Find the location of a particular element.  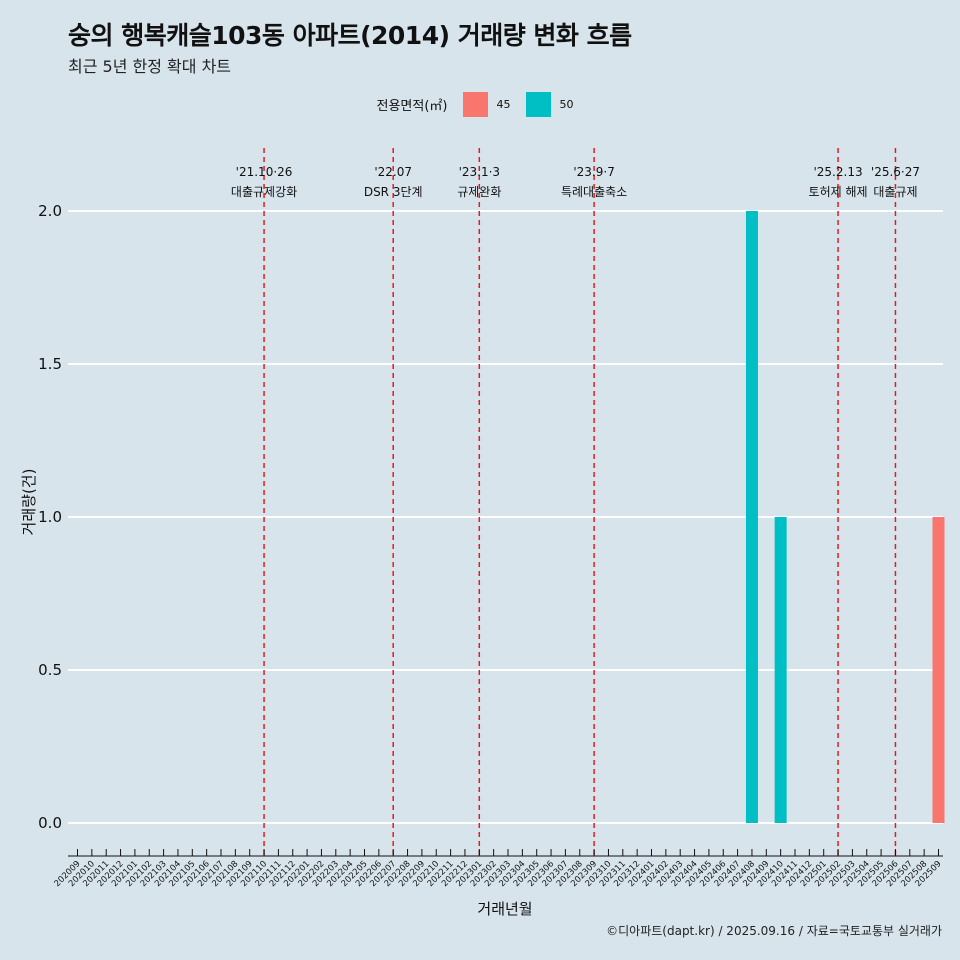

y-tick-label-0: 0.0 is located at coordinates (50, 823).